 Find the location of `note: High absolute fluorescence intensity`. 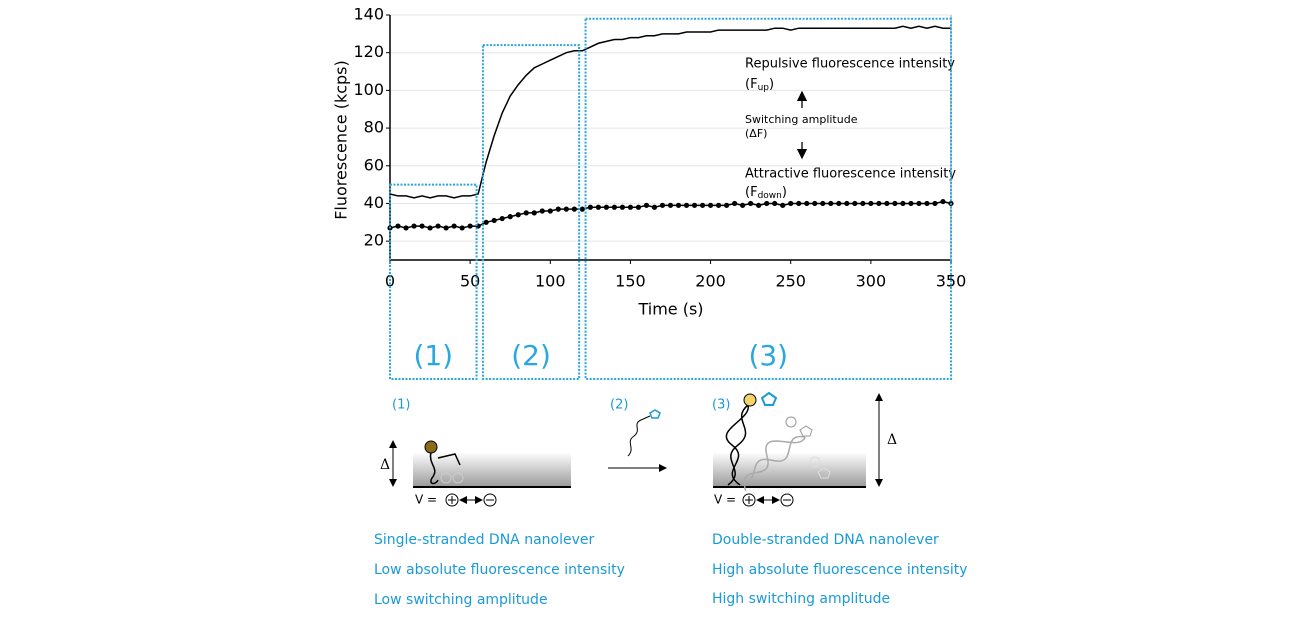

note: High absolute fluorescence intensity is located at coordinates (840, 570).